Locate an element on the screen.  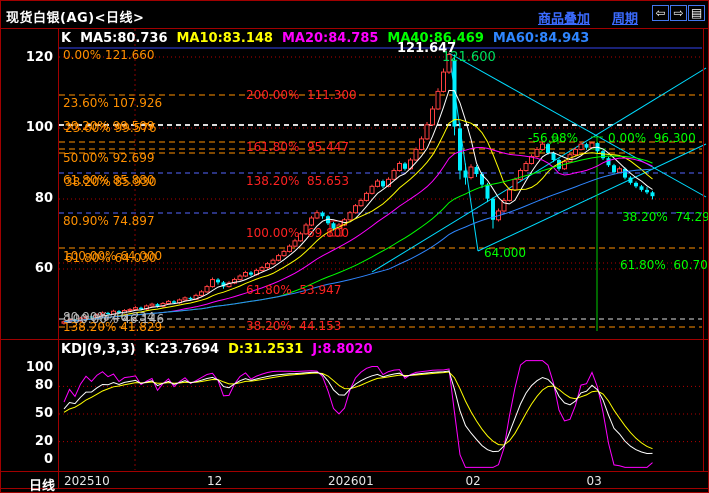
kdj-value: D:31.2531 is located at coordinates (266, 349).